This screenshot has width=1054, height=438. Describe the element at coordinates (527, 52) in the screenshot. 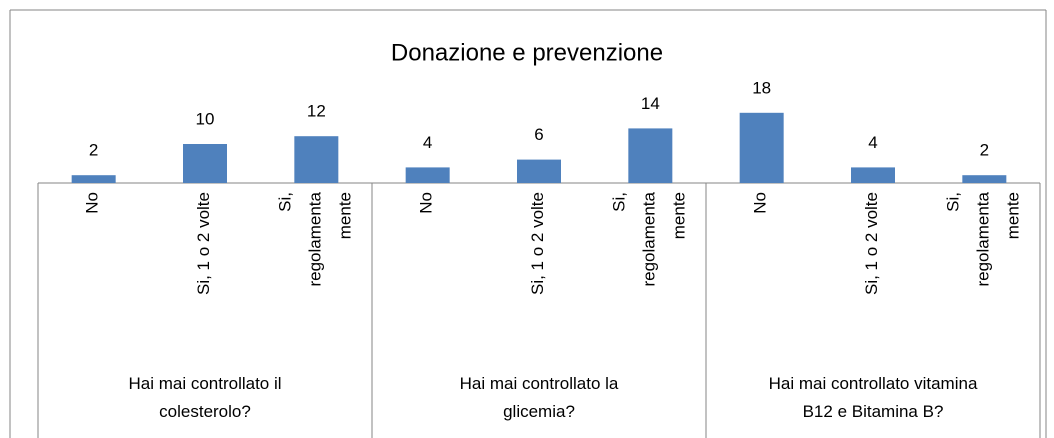

I see `chart-title: Donazione e prevenzione` at that location.